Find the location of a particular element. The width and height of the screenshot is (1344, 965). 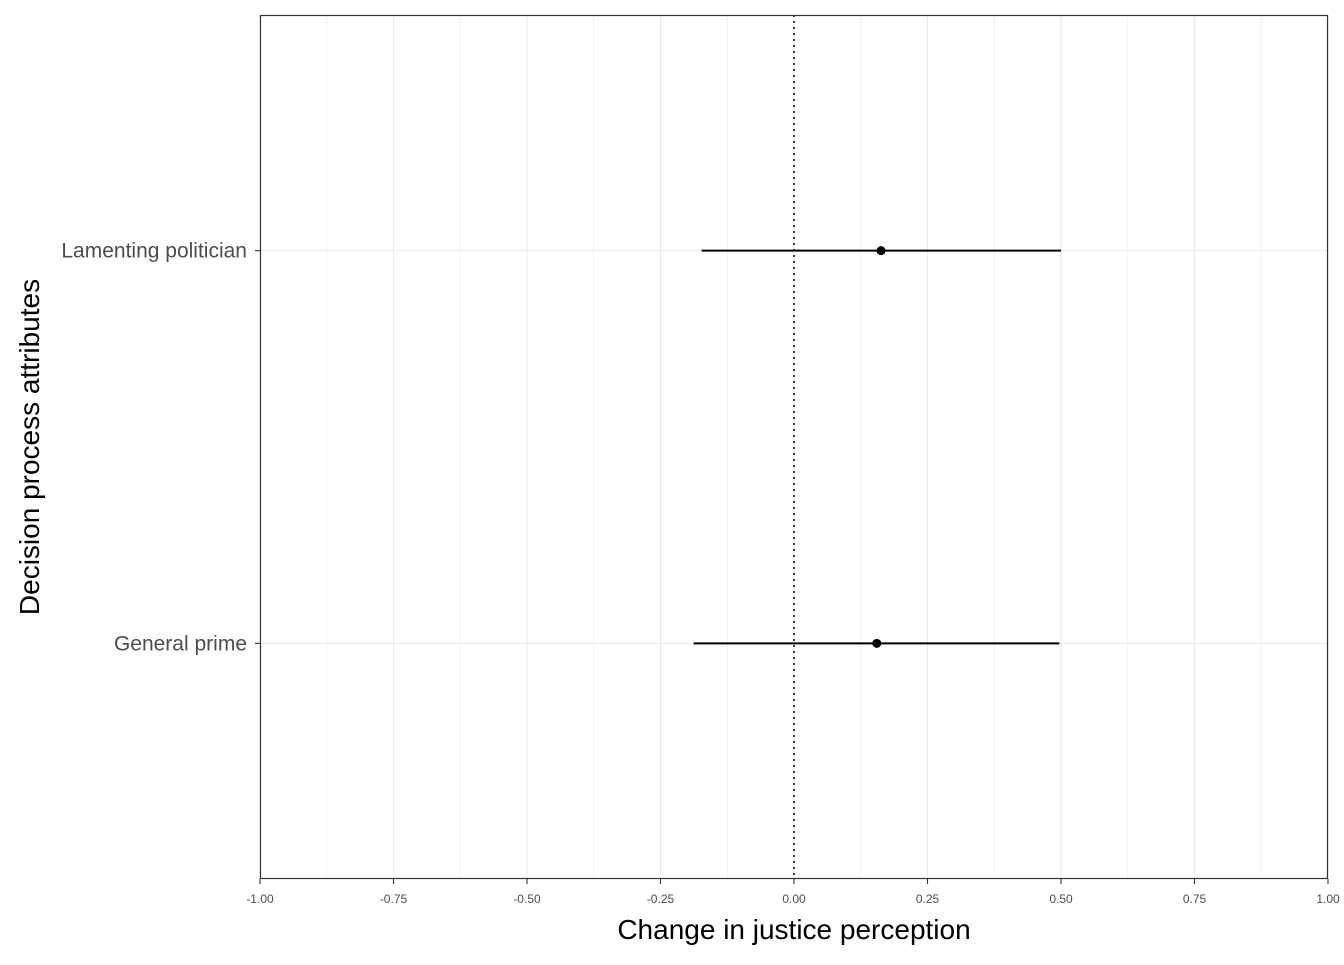

x-tick-label: 0.75 is located at coordinates (1195, 899).